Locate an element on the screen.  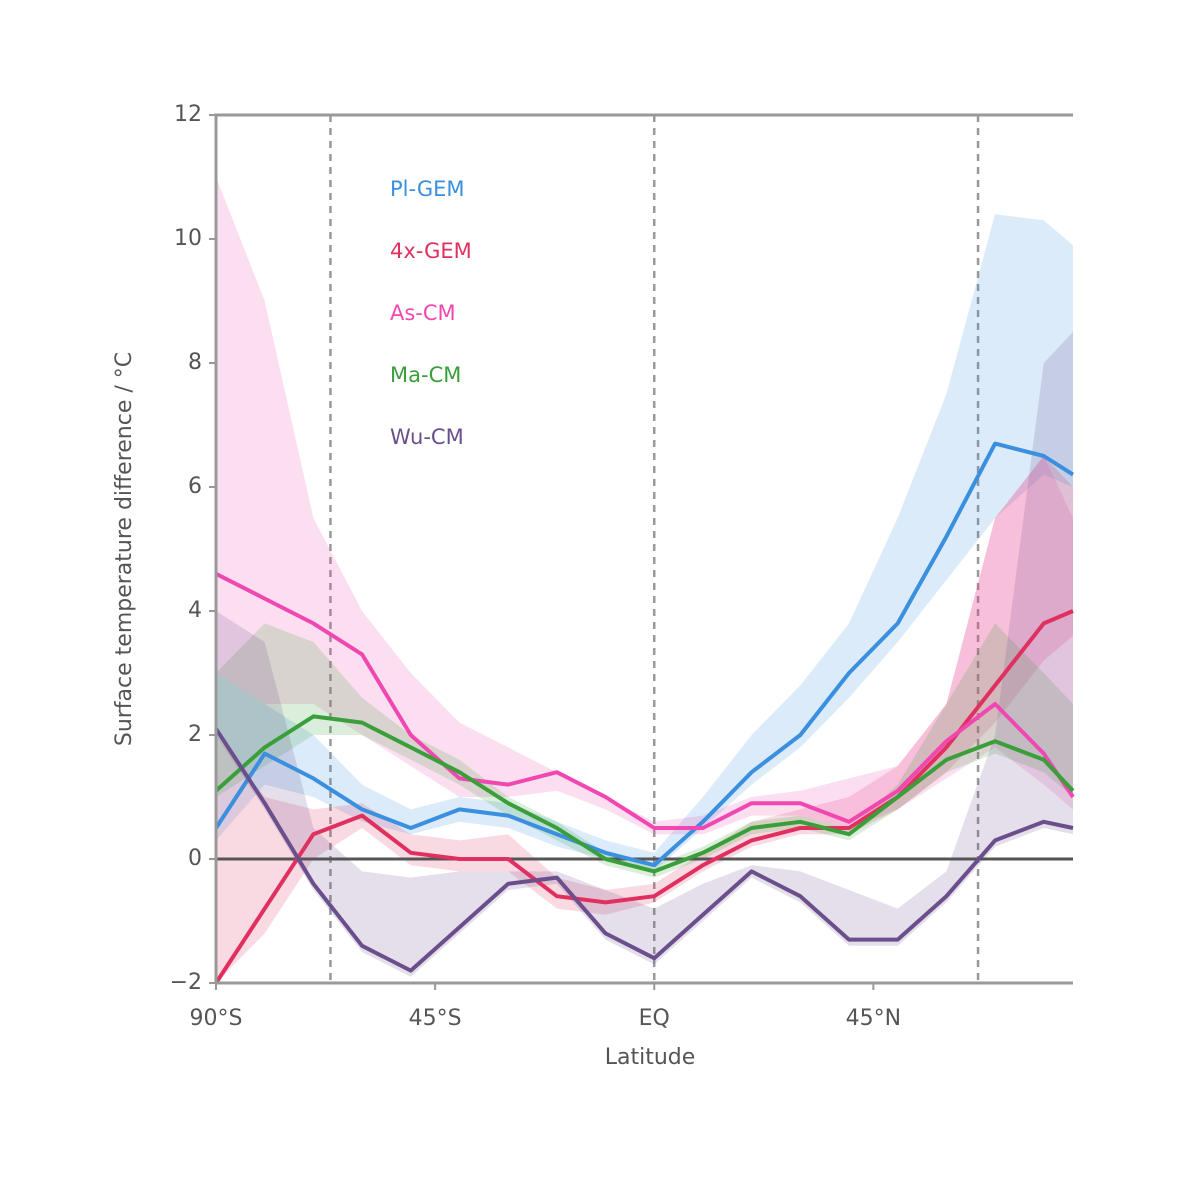
legend-entry: Ma-CM is located at coordinates (425, 375).